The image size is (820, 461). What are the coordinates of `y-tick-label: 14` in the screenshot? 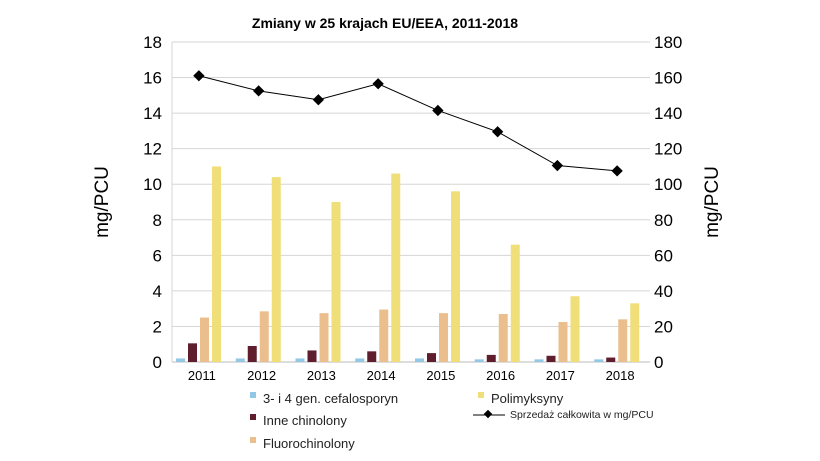 It's located at (152, 113).